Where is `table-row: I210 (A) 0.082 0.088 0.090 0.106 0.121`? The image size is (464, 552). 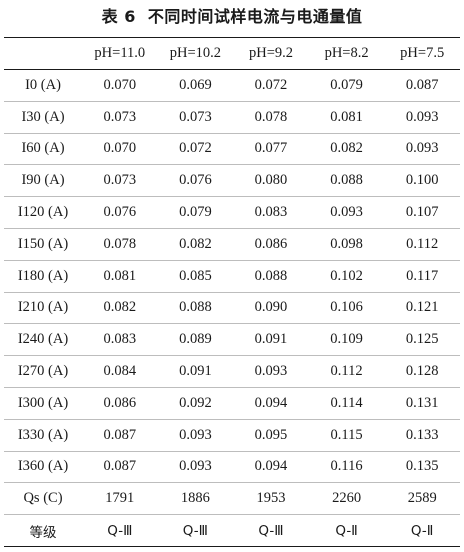 table-row: I210 (A) 0.082 0.088 0.090 0.106 0.121 is located at coordinates (232, 308).